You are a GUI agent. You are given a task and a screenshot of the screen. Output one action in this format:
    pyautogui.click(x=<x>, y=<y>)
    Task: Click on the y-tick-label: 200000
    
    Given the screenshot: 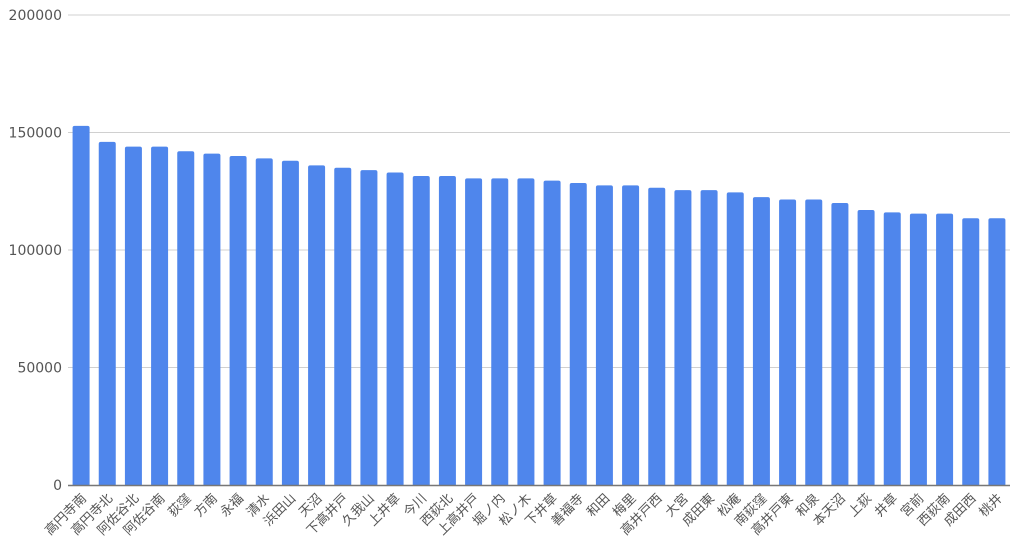 What is the action you would take?
    pyautogui.click(x=35, y=16)
    